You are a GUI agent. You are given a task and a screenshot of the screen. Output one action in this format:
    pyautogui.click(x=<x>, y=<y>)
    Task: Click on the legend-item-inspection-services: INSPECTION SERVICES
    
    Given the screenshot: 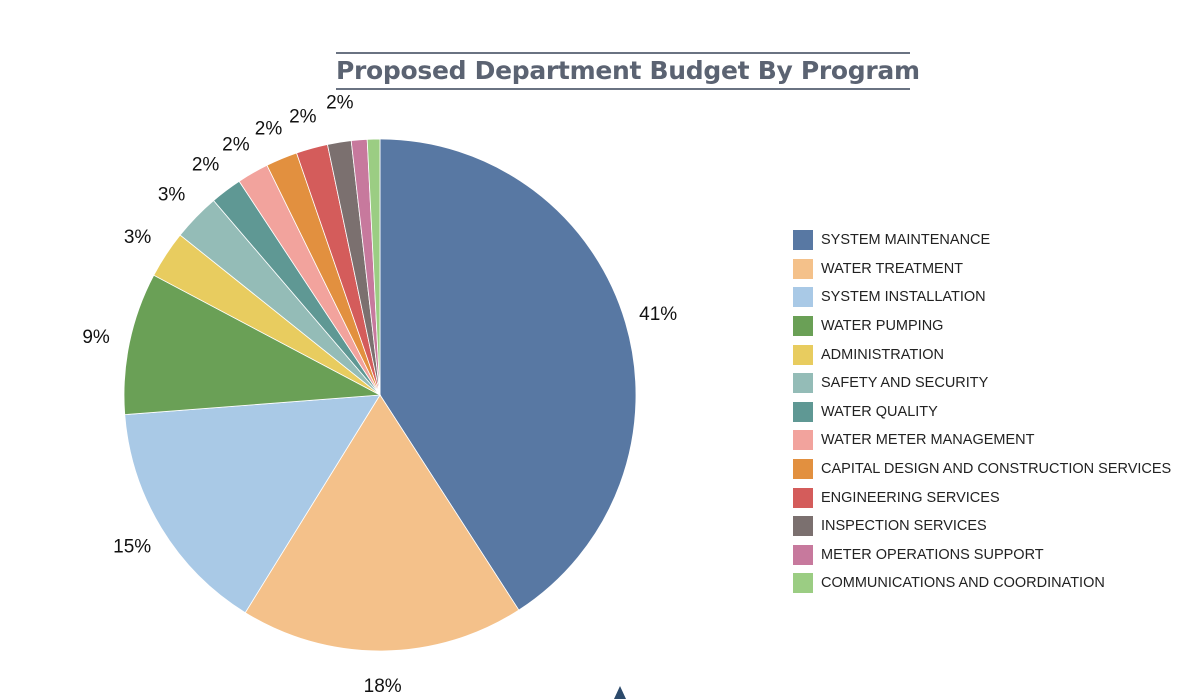 What is the action you would take?
    pyautogui.click(x=982, y=526)
    